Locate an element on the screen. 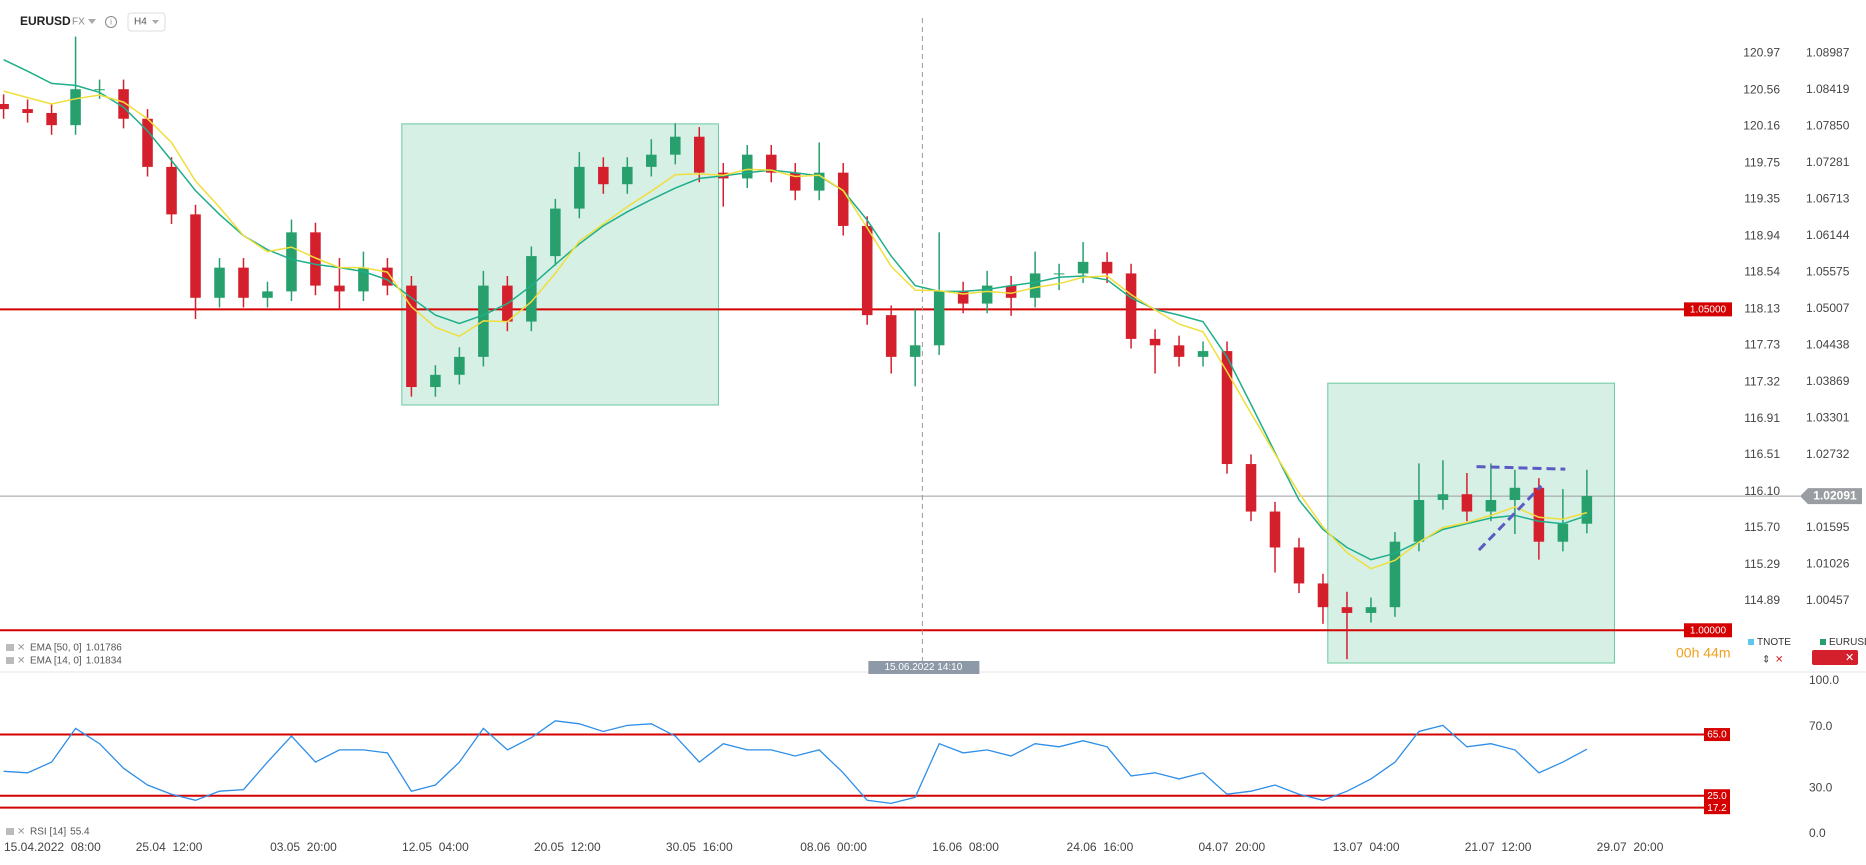 This screenshot has height=865, width=1866. x-tick-label: 13.07 04:00 is located at coordinates (1366, 847).